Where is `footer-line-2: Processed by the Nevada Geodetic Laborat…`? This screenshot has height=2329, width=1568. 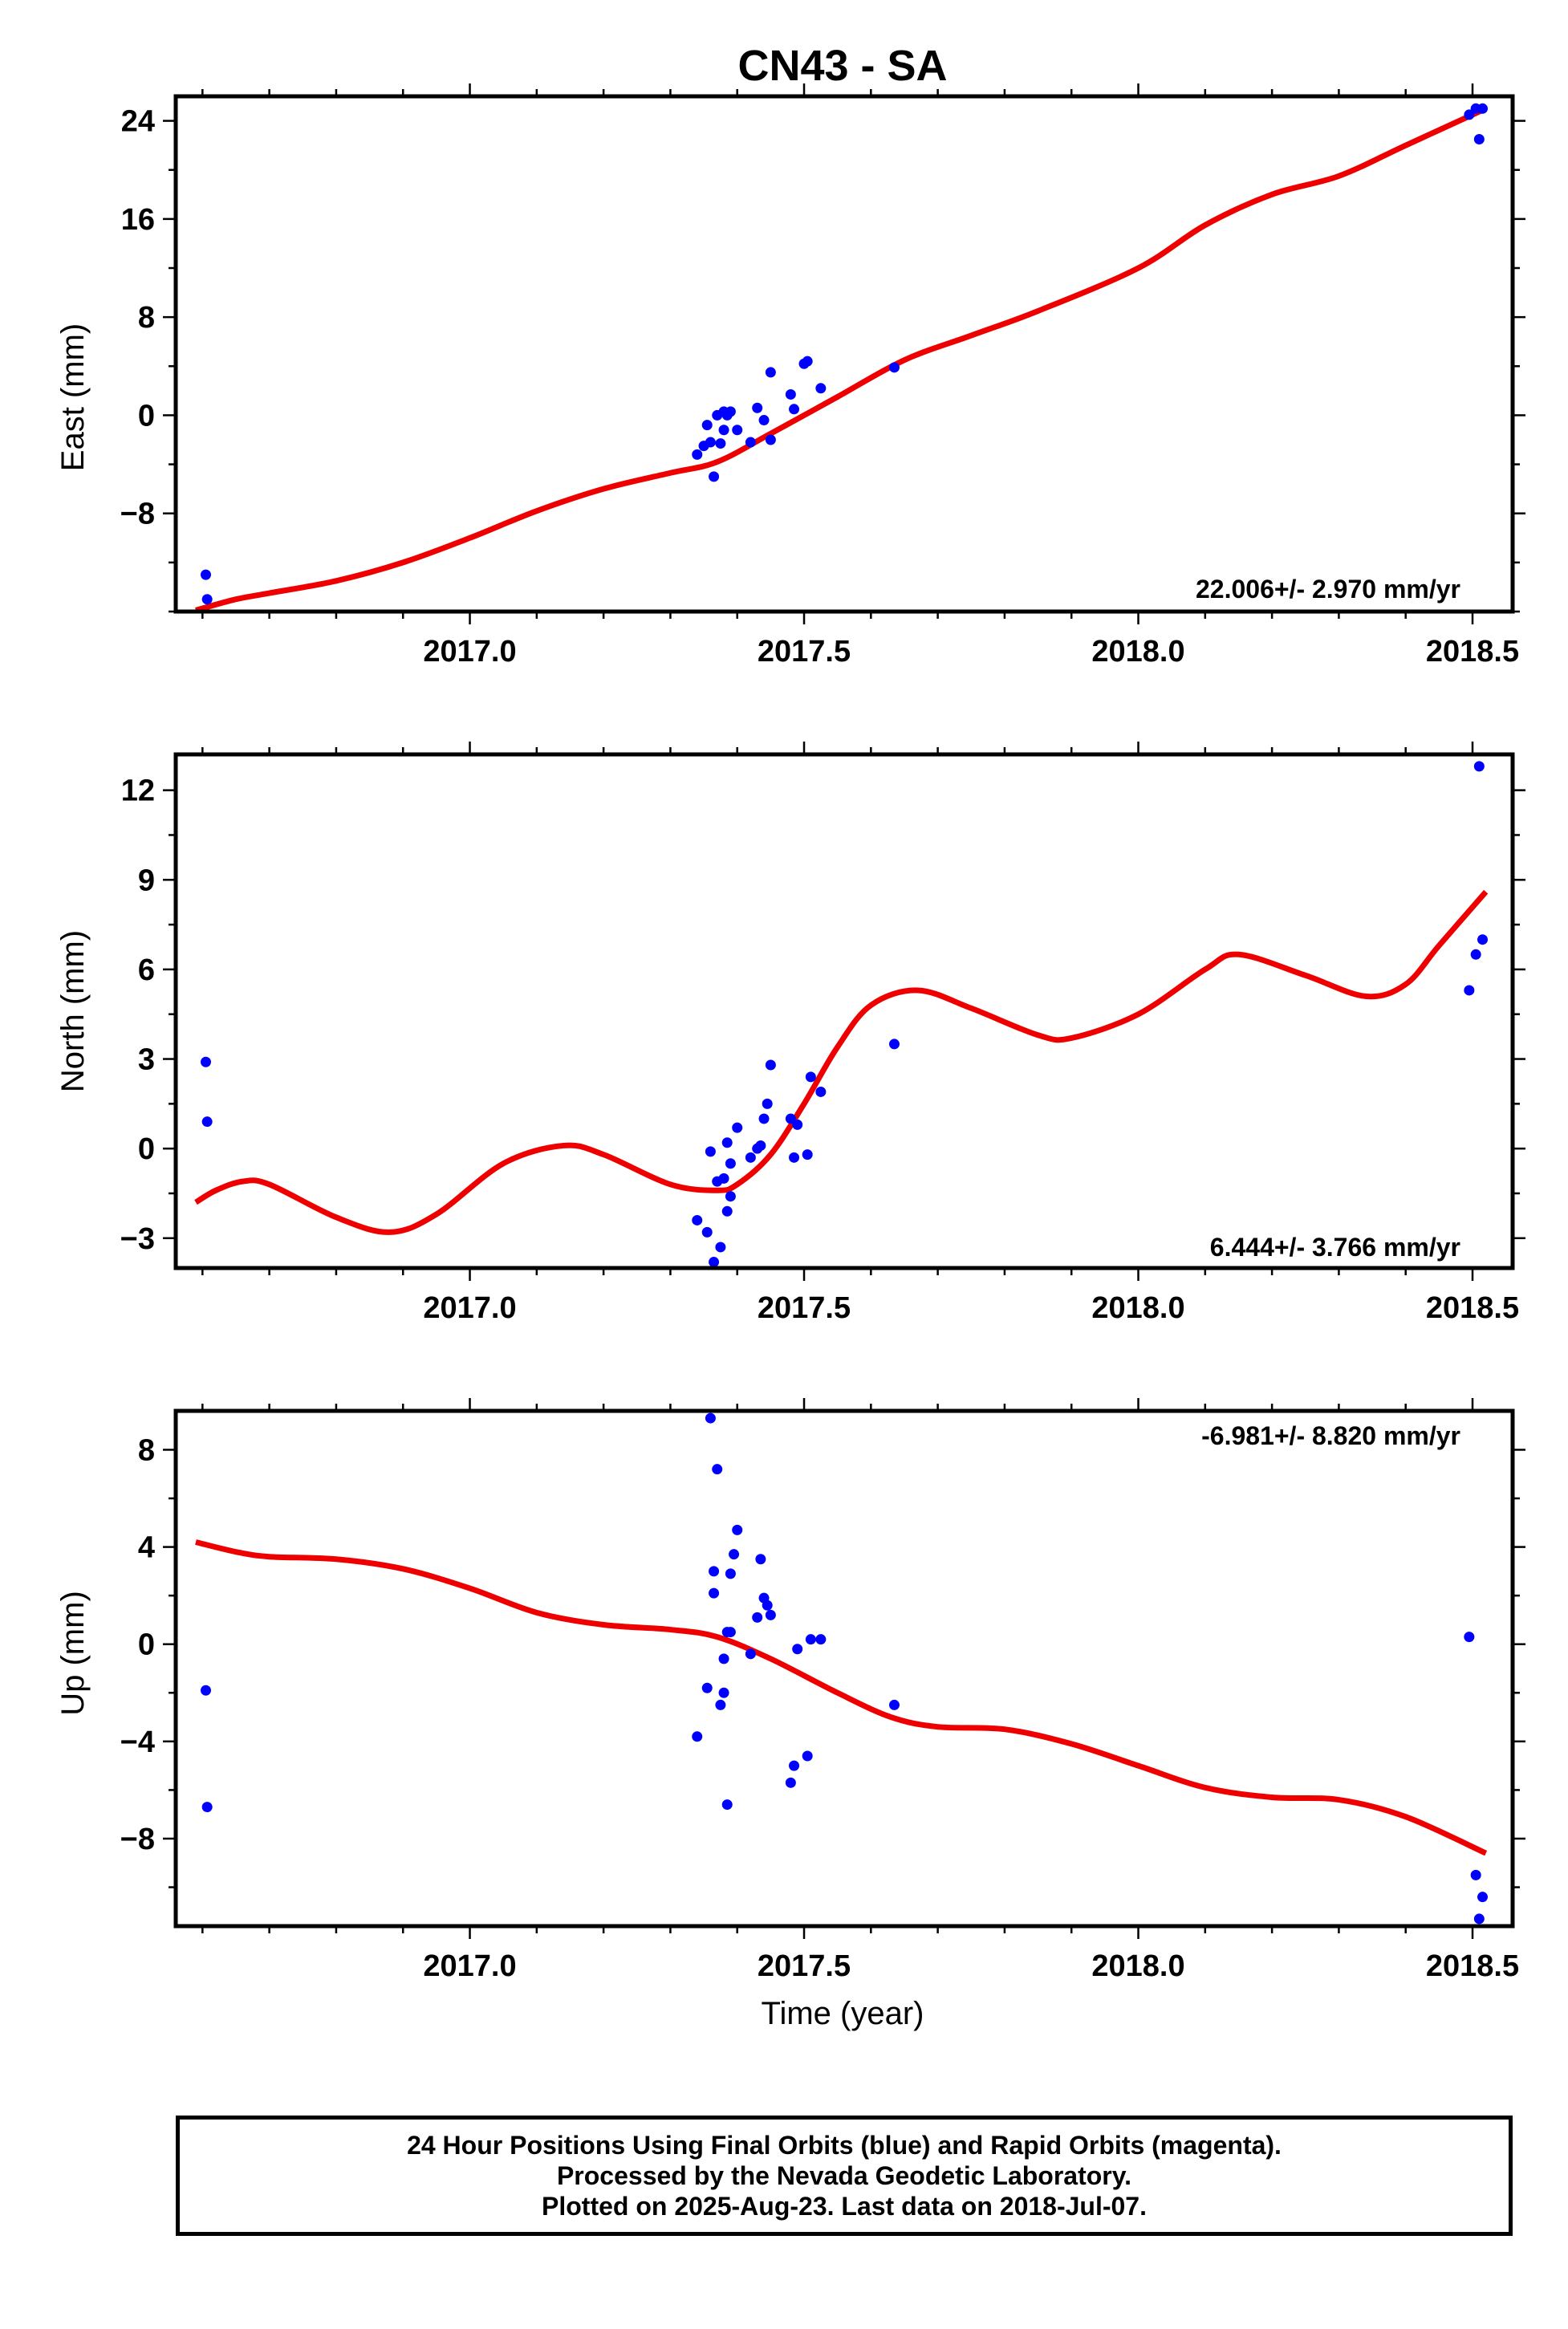
footer-line-2: Processed by the Nevada Geodetic Laborat… is located at coordinates (844, 2175).